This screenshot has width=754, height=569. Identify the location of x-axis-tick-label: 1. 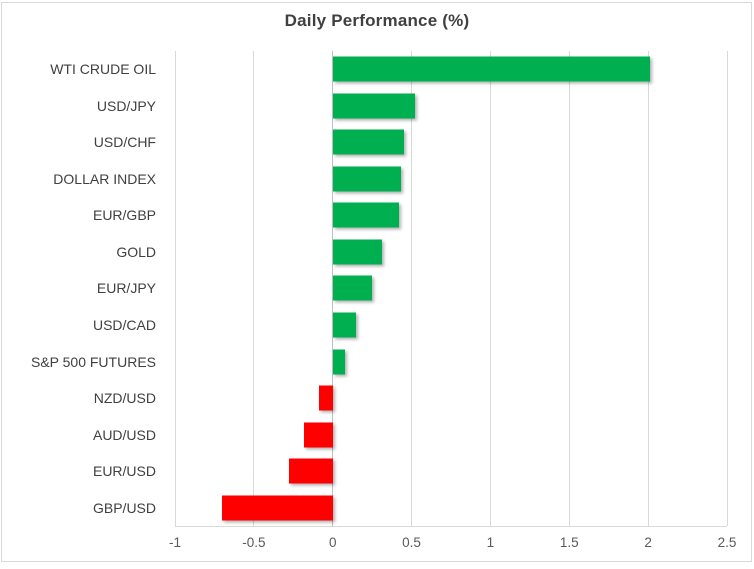
(490, 542).